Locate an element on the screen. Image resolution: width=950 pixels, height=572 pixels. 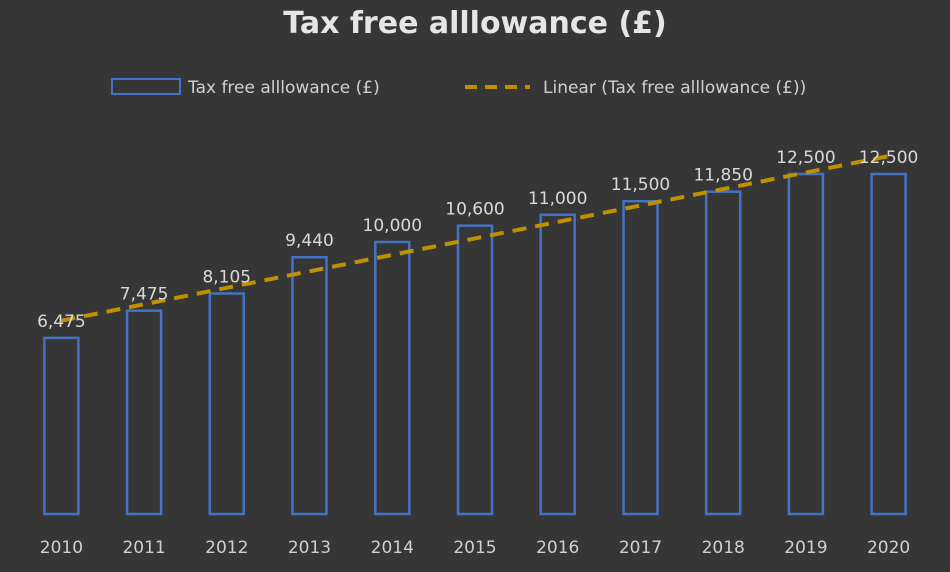
x-tick-2011: 2011 is located at coordinates (143, 548).